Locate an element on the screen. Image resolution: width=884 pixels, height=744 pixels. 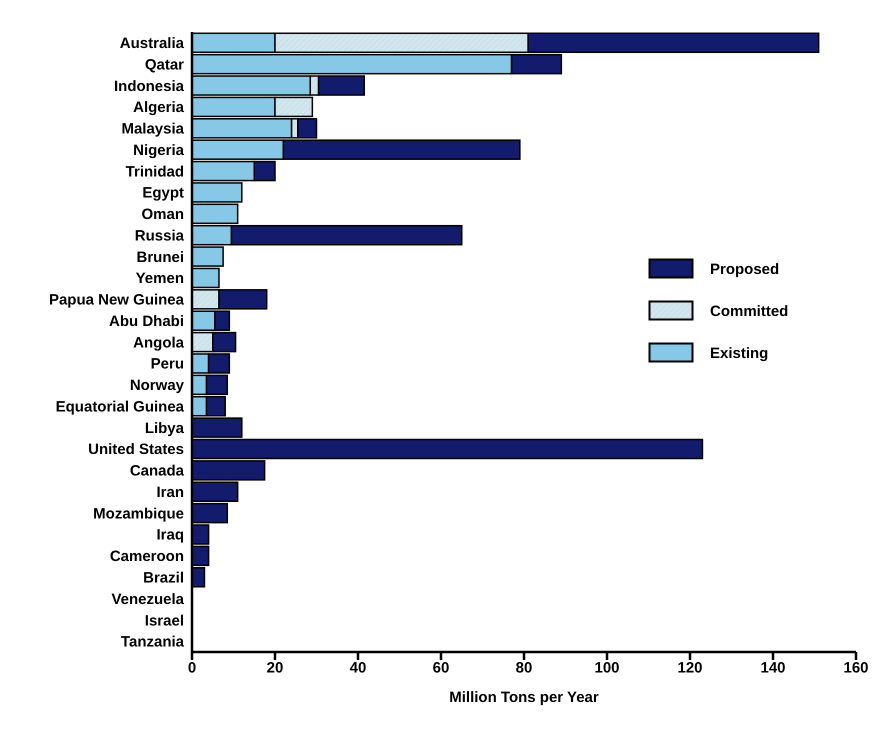
y-tick-label: Indonesia is located at coordinates (149, 86).